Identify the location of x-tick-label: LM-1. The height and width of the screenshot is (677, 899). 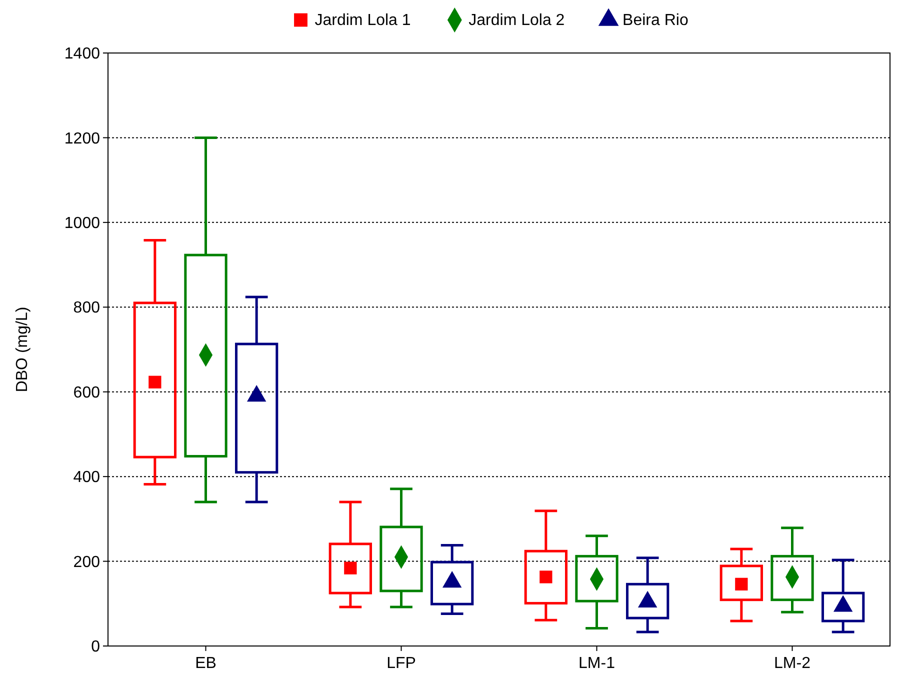
(597, 663).